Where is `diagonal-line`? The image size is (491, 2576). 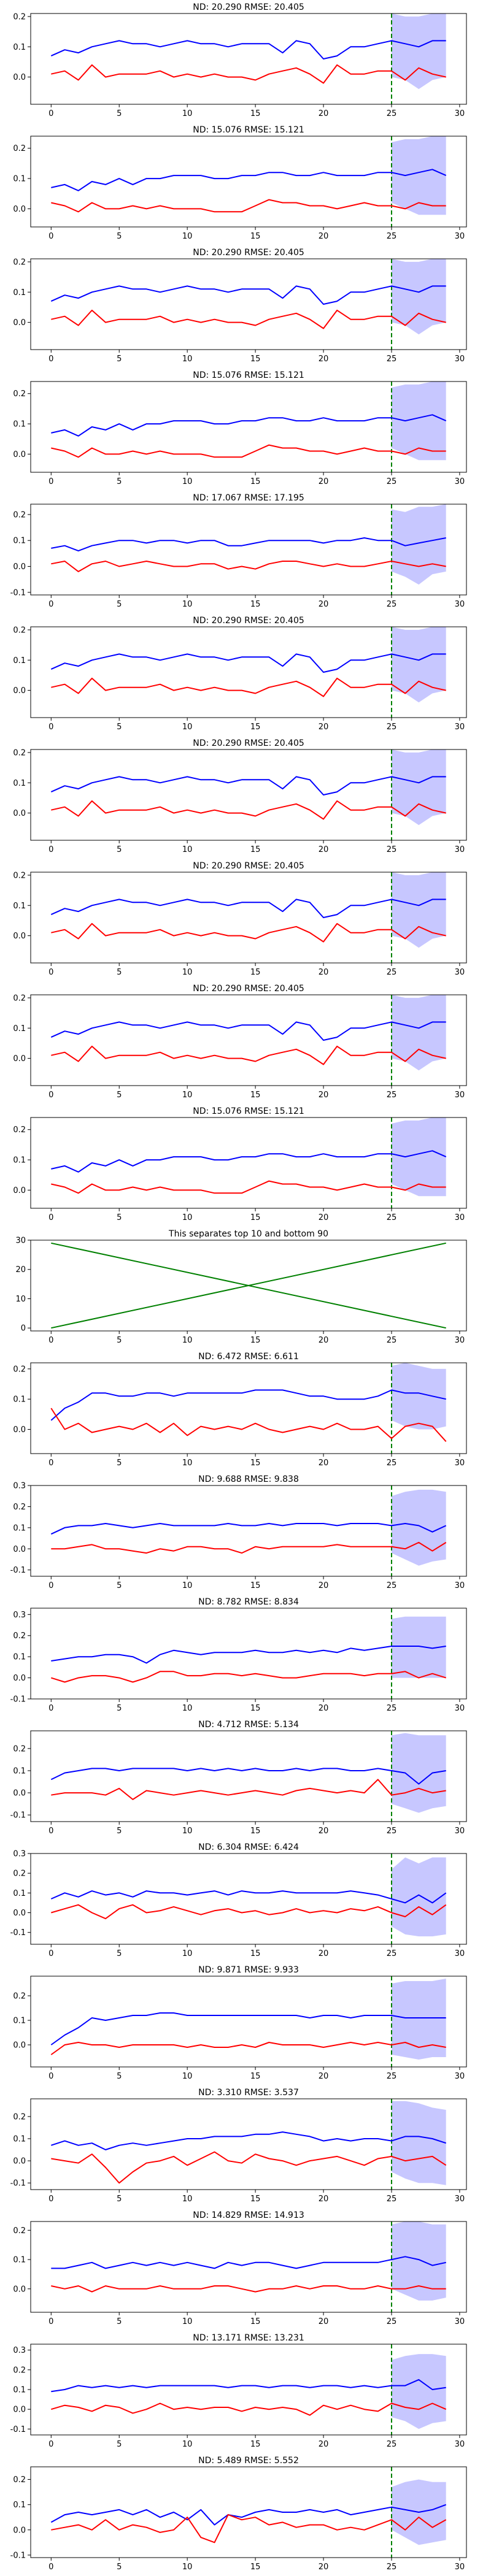
diagonal-line is located at coordinates (249, 1285).